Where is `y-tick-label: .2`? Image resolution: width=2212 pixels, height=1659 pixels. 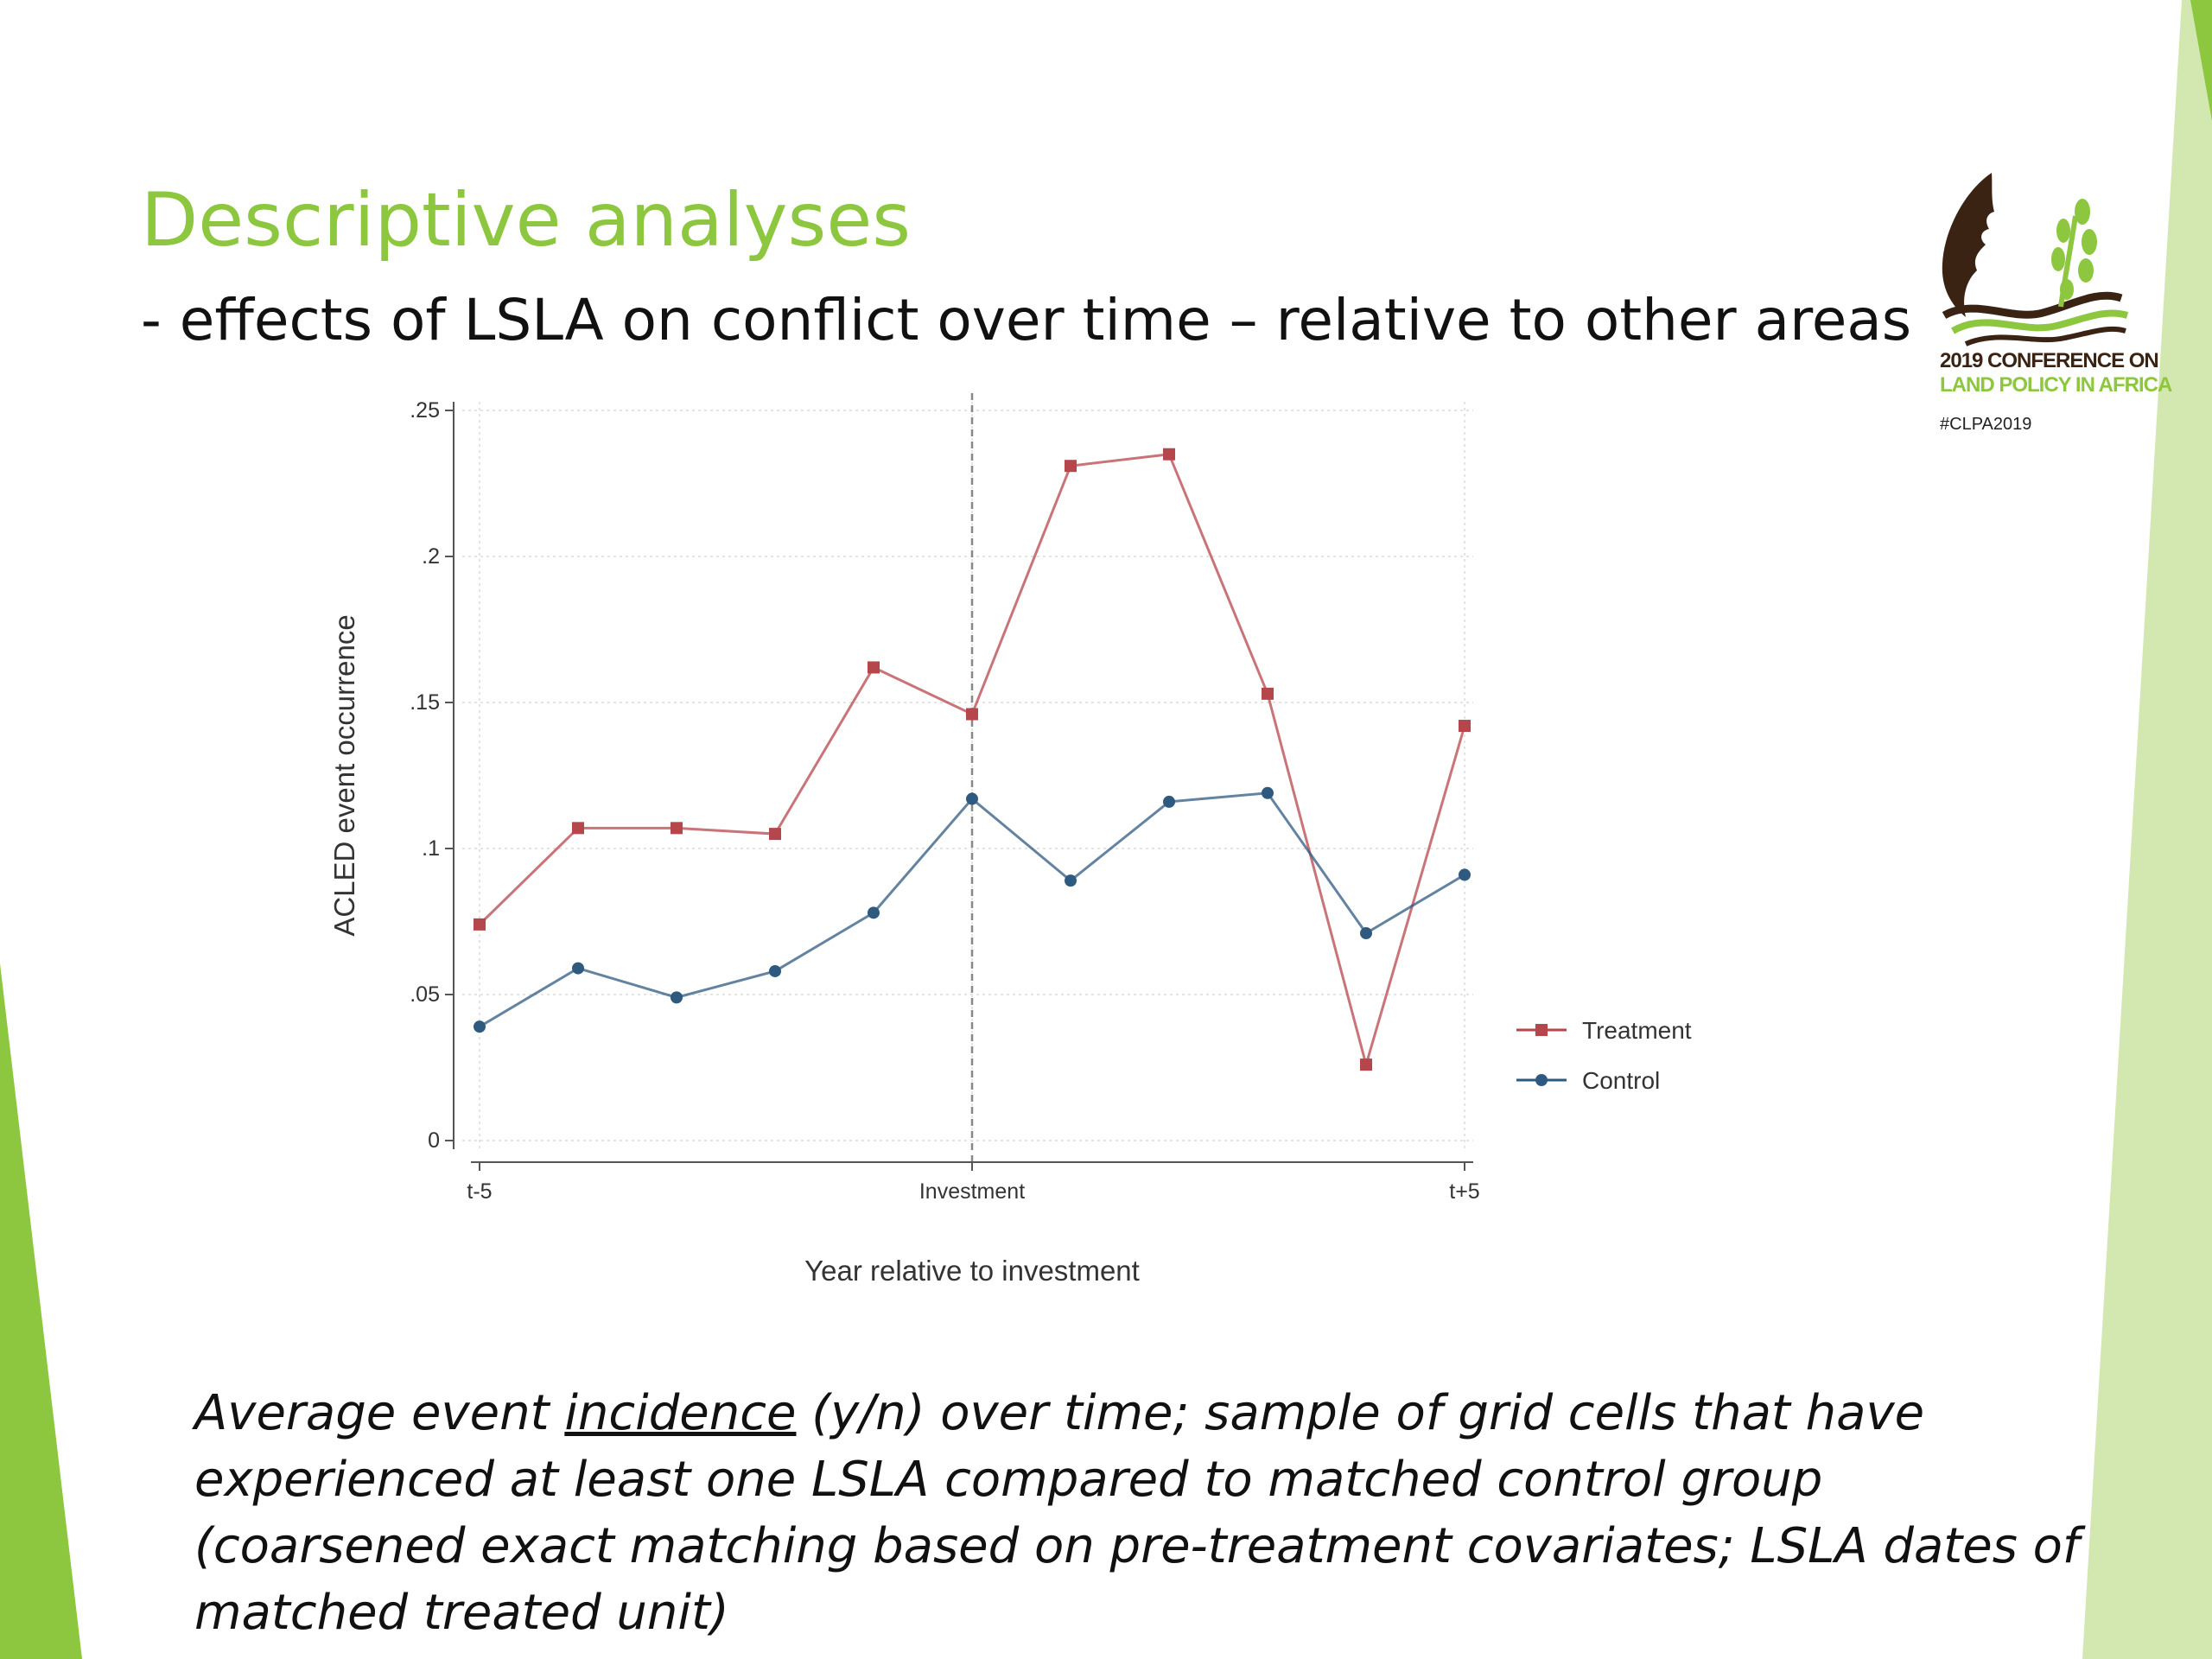 y-tick-label: .2 is located at coordinates (431, 556).